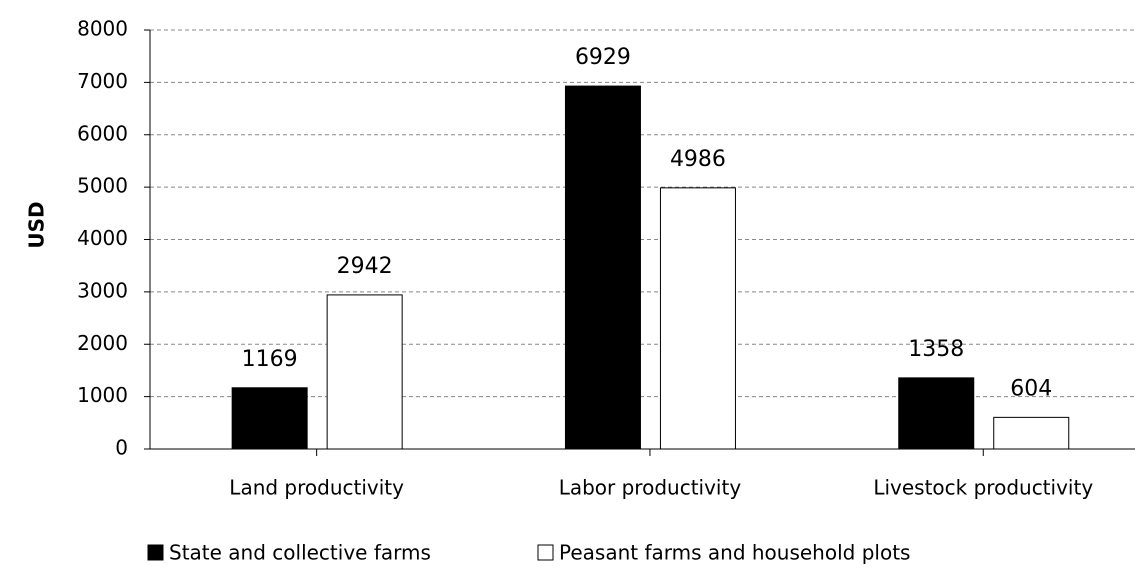  What do you see at coordinates (734, 553) in the screenshot?
I see `legend-label: Peasant farms and household plots` at bounding box center [734, 553].